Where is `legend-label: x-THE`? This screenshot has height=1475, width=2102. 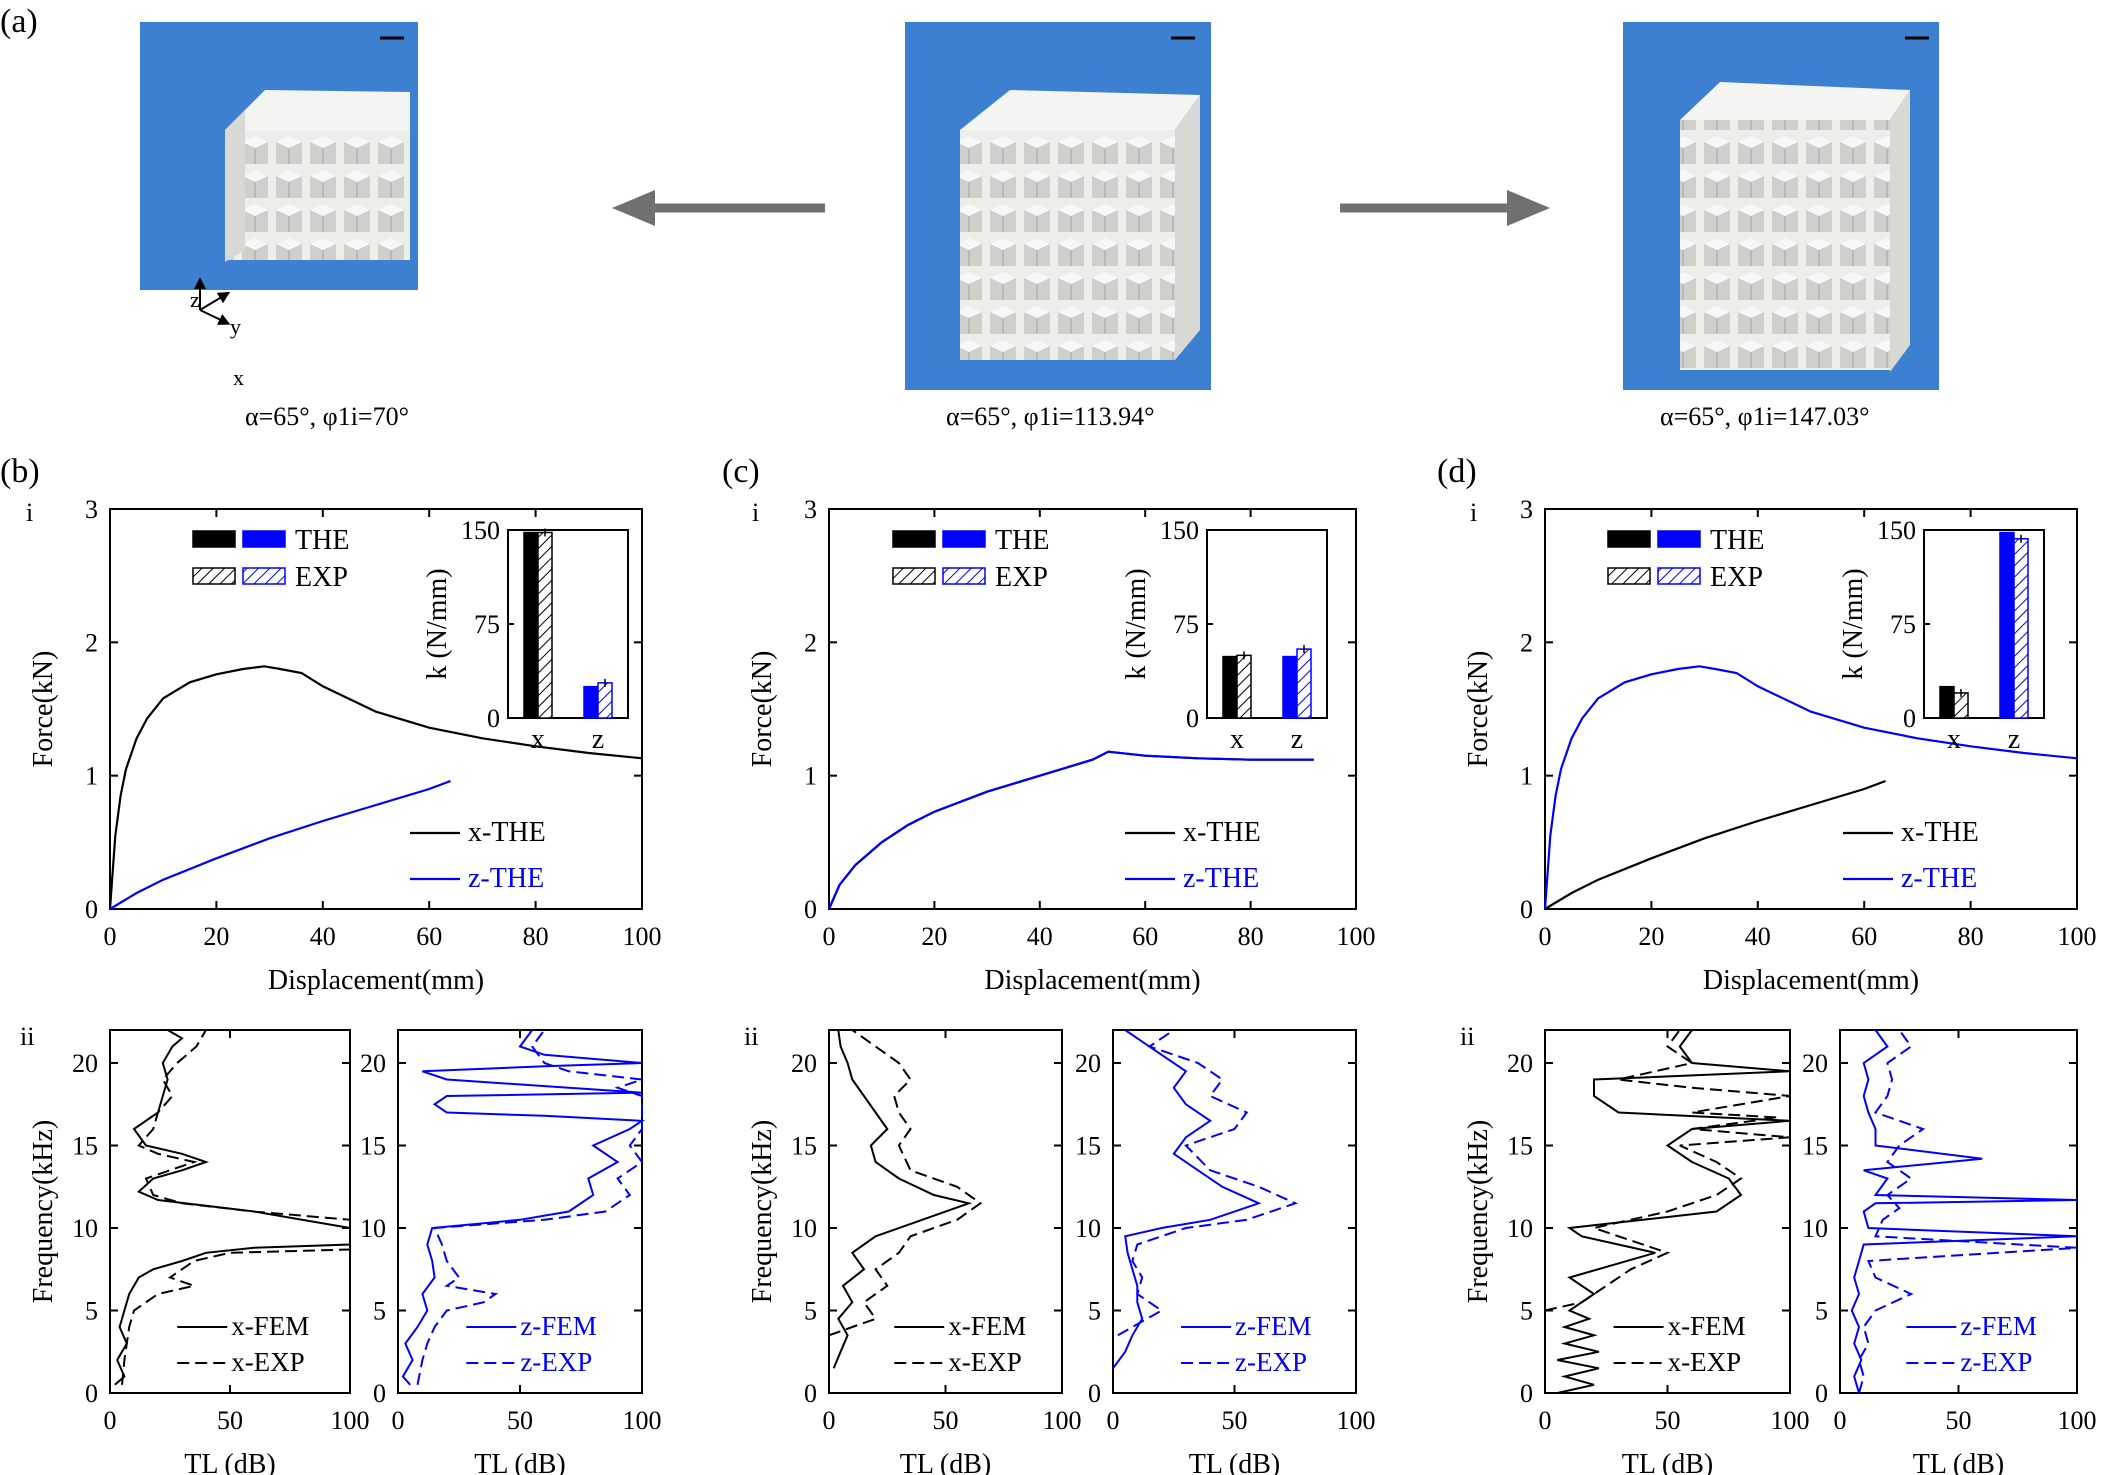 legend-label: x-THE is located at coordinates (1940, 832).